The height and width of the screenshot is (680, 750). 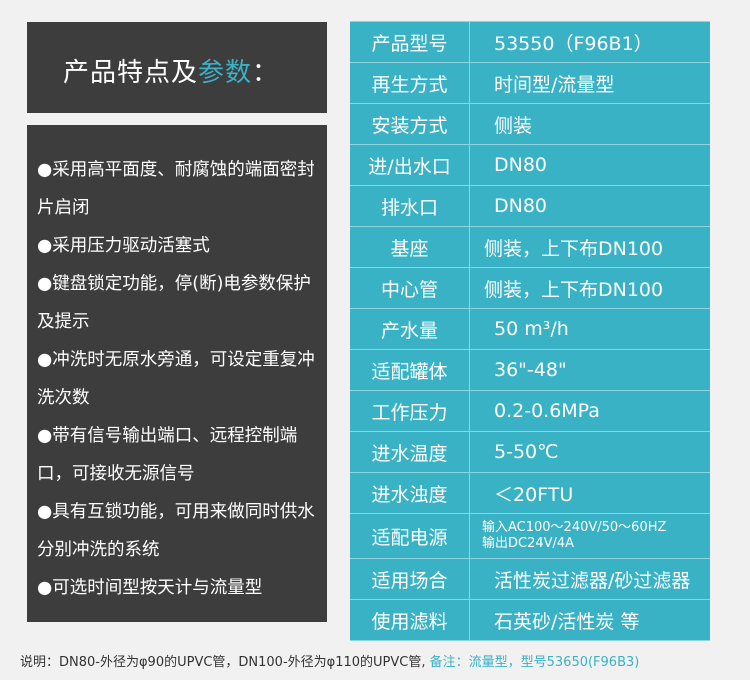 I want to click on spec-label: 进/出水口, so click(x=410, y=165).